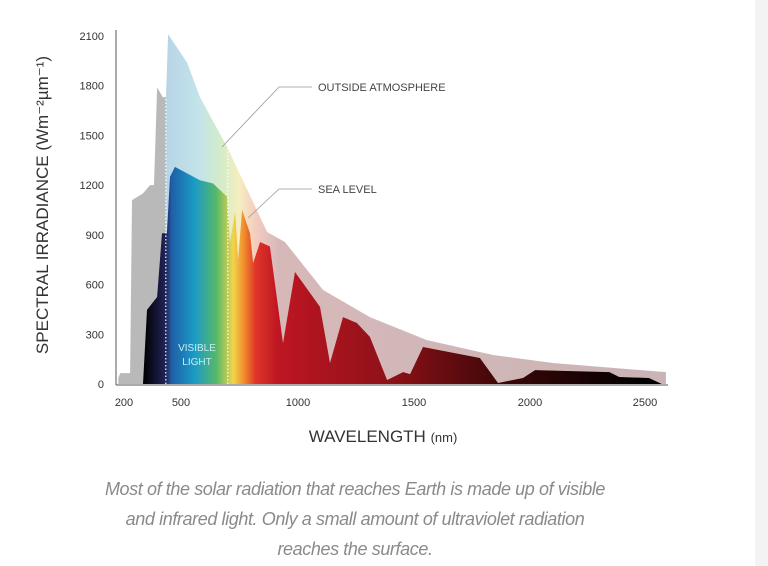 This screenshot has height=566, width=768. I want to click on y-tick-label: 1200, so click(92, 186).